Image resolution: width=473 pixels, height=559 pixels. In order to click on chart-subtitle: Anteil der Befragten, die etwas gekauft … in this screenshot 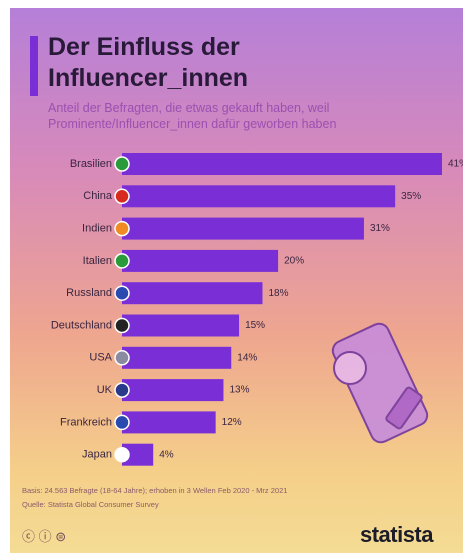, I will do `click(192, 116)`.